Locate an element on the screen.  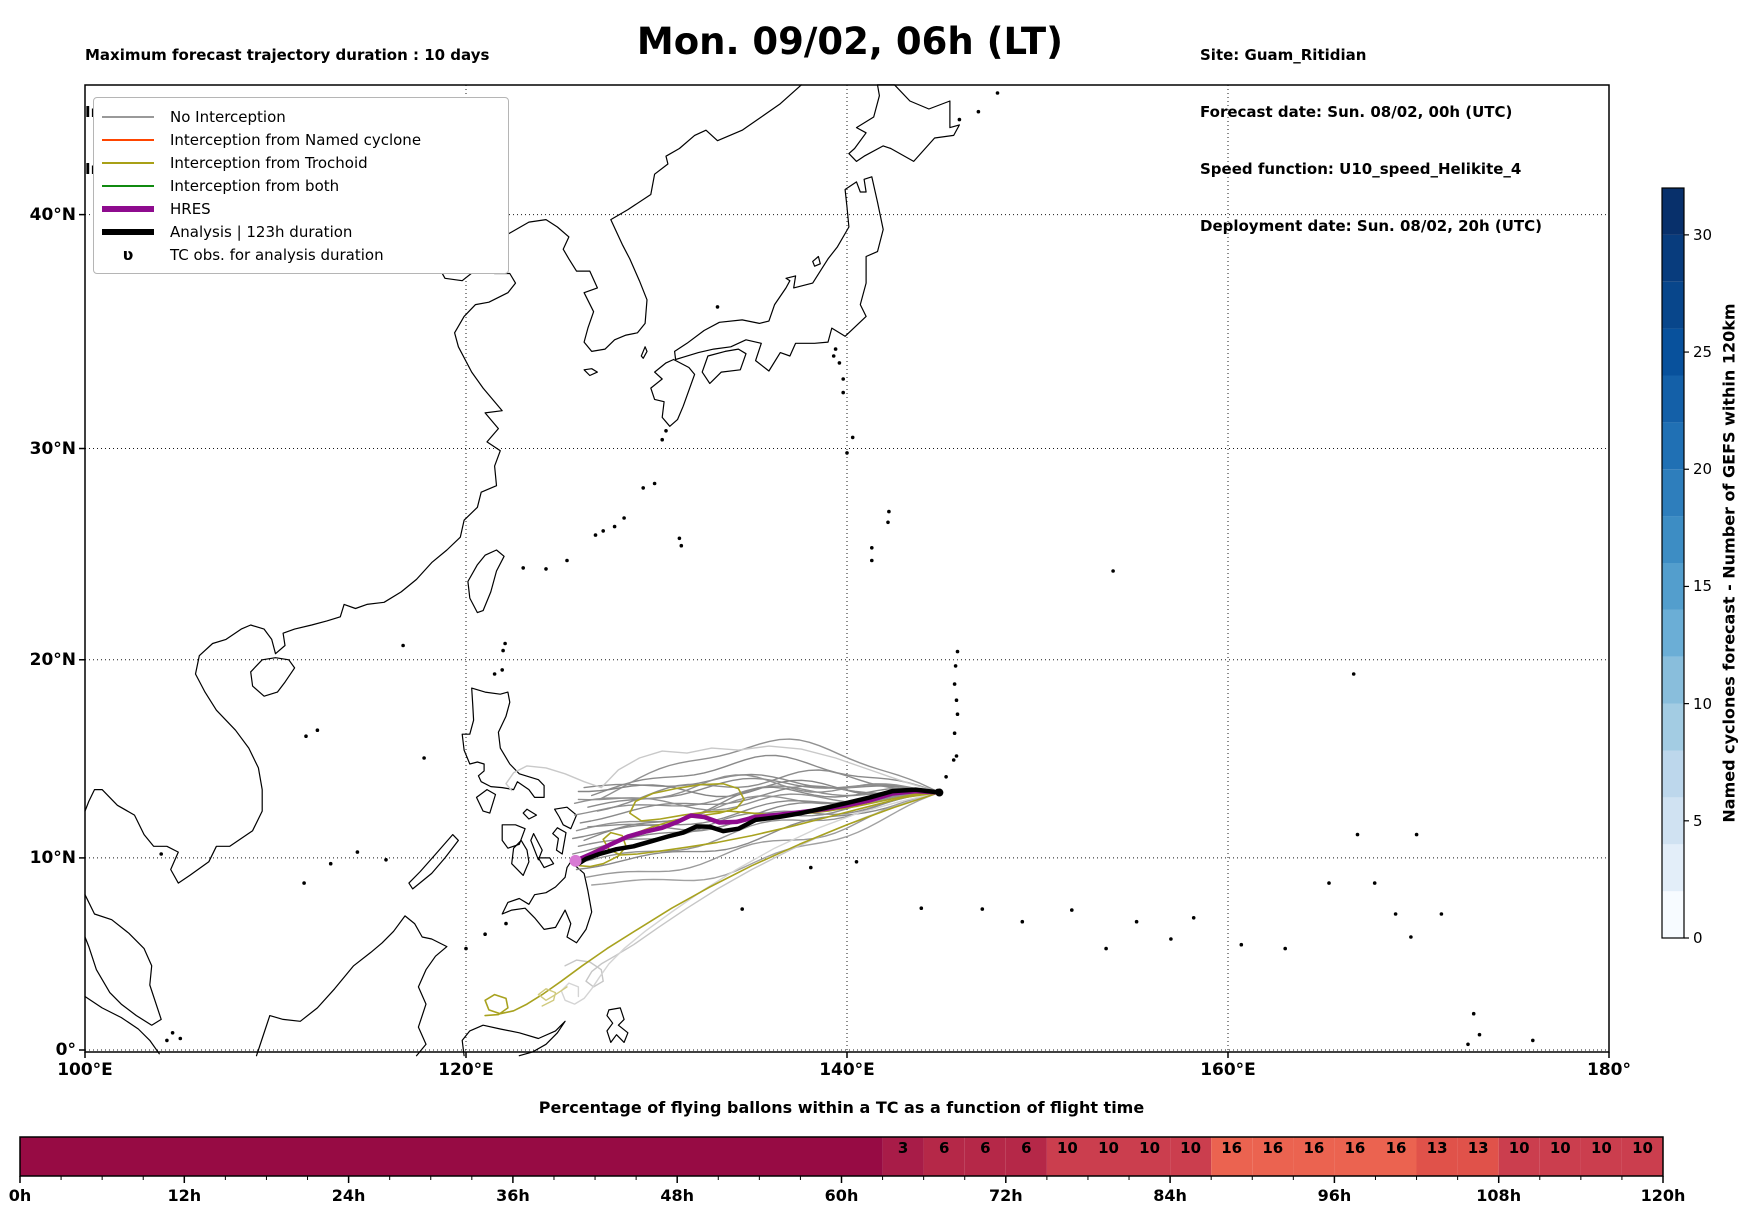
coastline-bohol is located at coordinates (546, 863).